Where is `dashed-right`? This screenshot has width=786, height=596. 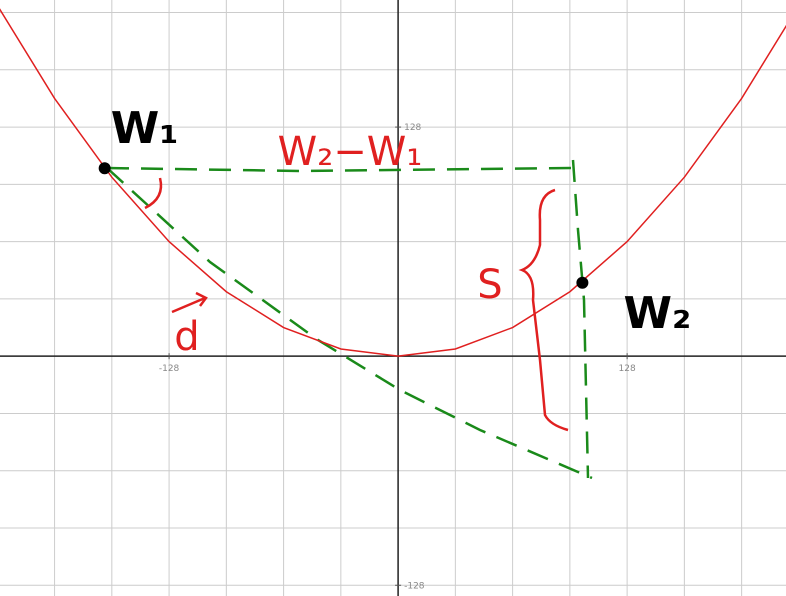 dashed-right is located at coordinates (580, 319).